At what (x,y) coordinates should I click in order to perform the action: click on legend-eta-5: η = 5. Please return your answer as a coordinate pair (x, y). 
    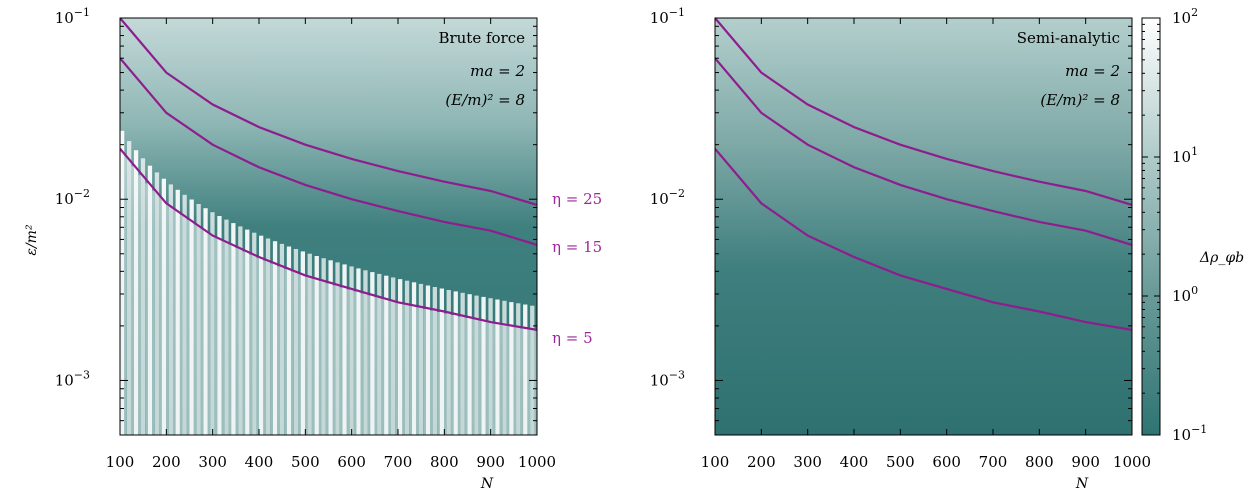
    Looking at the image, I should click on (572, 338).